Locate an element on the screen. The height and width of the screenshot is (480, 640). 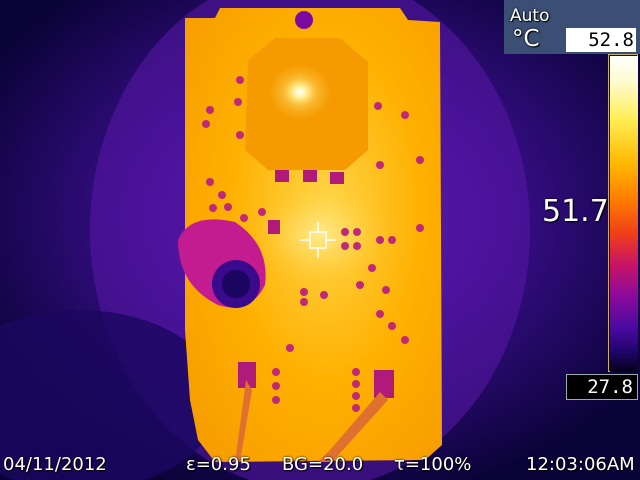
scale-min-value: 27.8 is located at coordinates (602, 387).